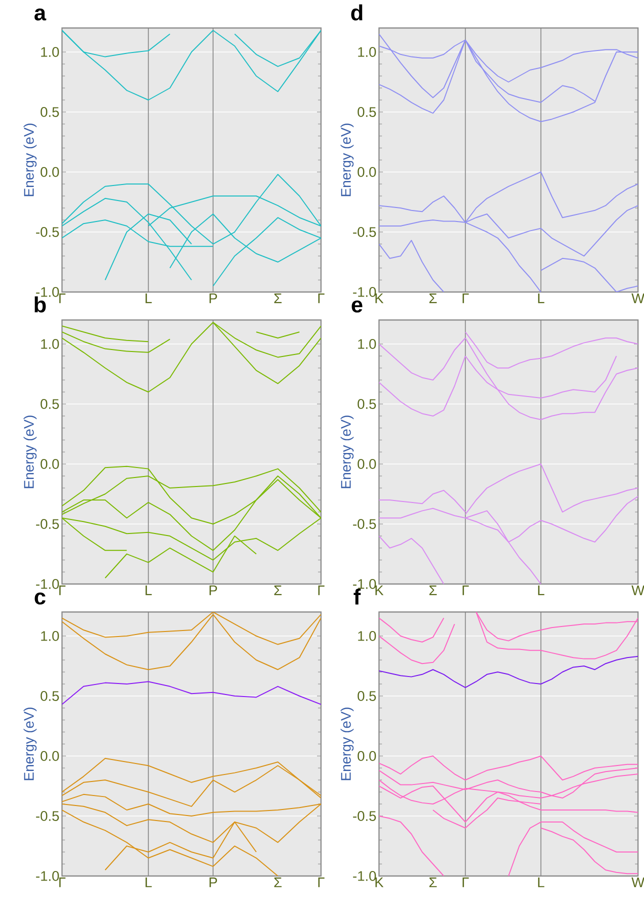  I want to click on chart-title: a, so click(40, 14).